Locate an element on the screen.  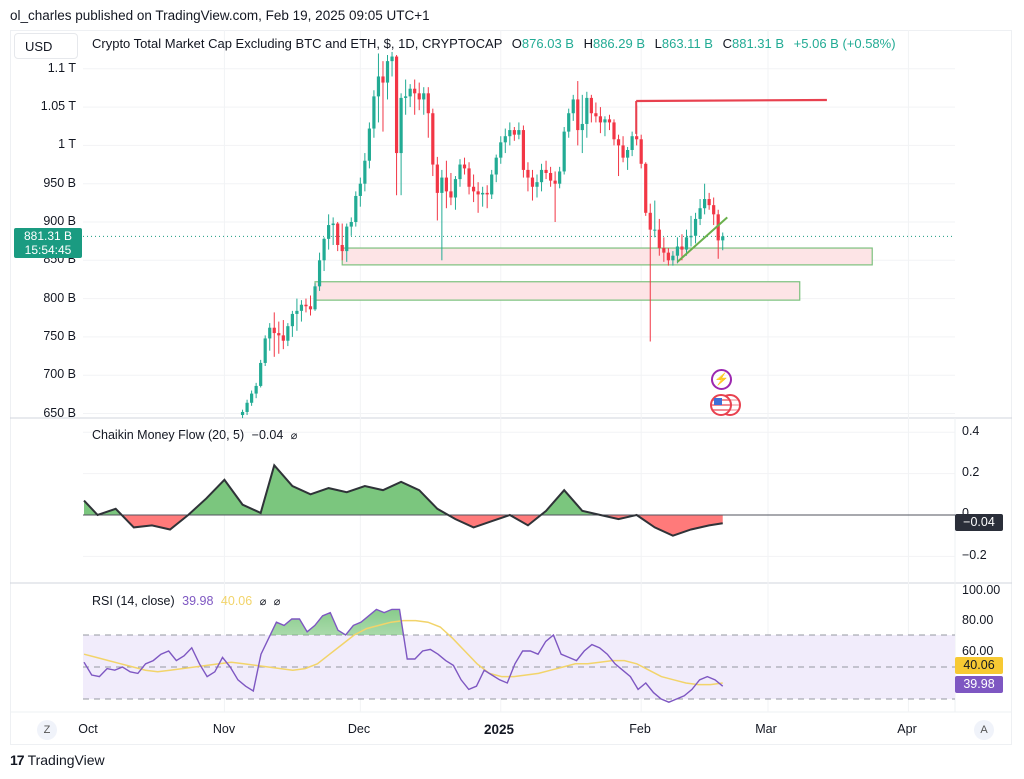
auto-scale-button: A is located at coordinates (984, 730).